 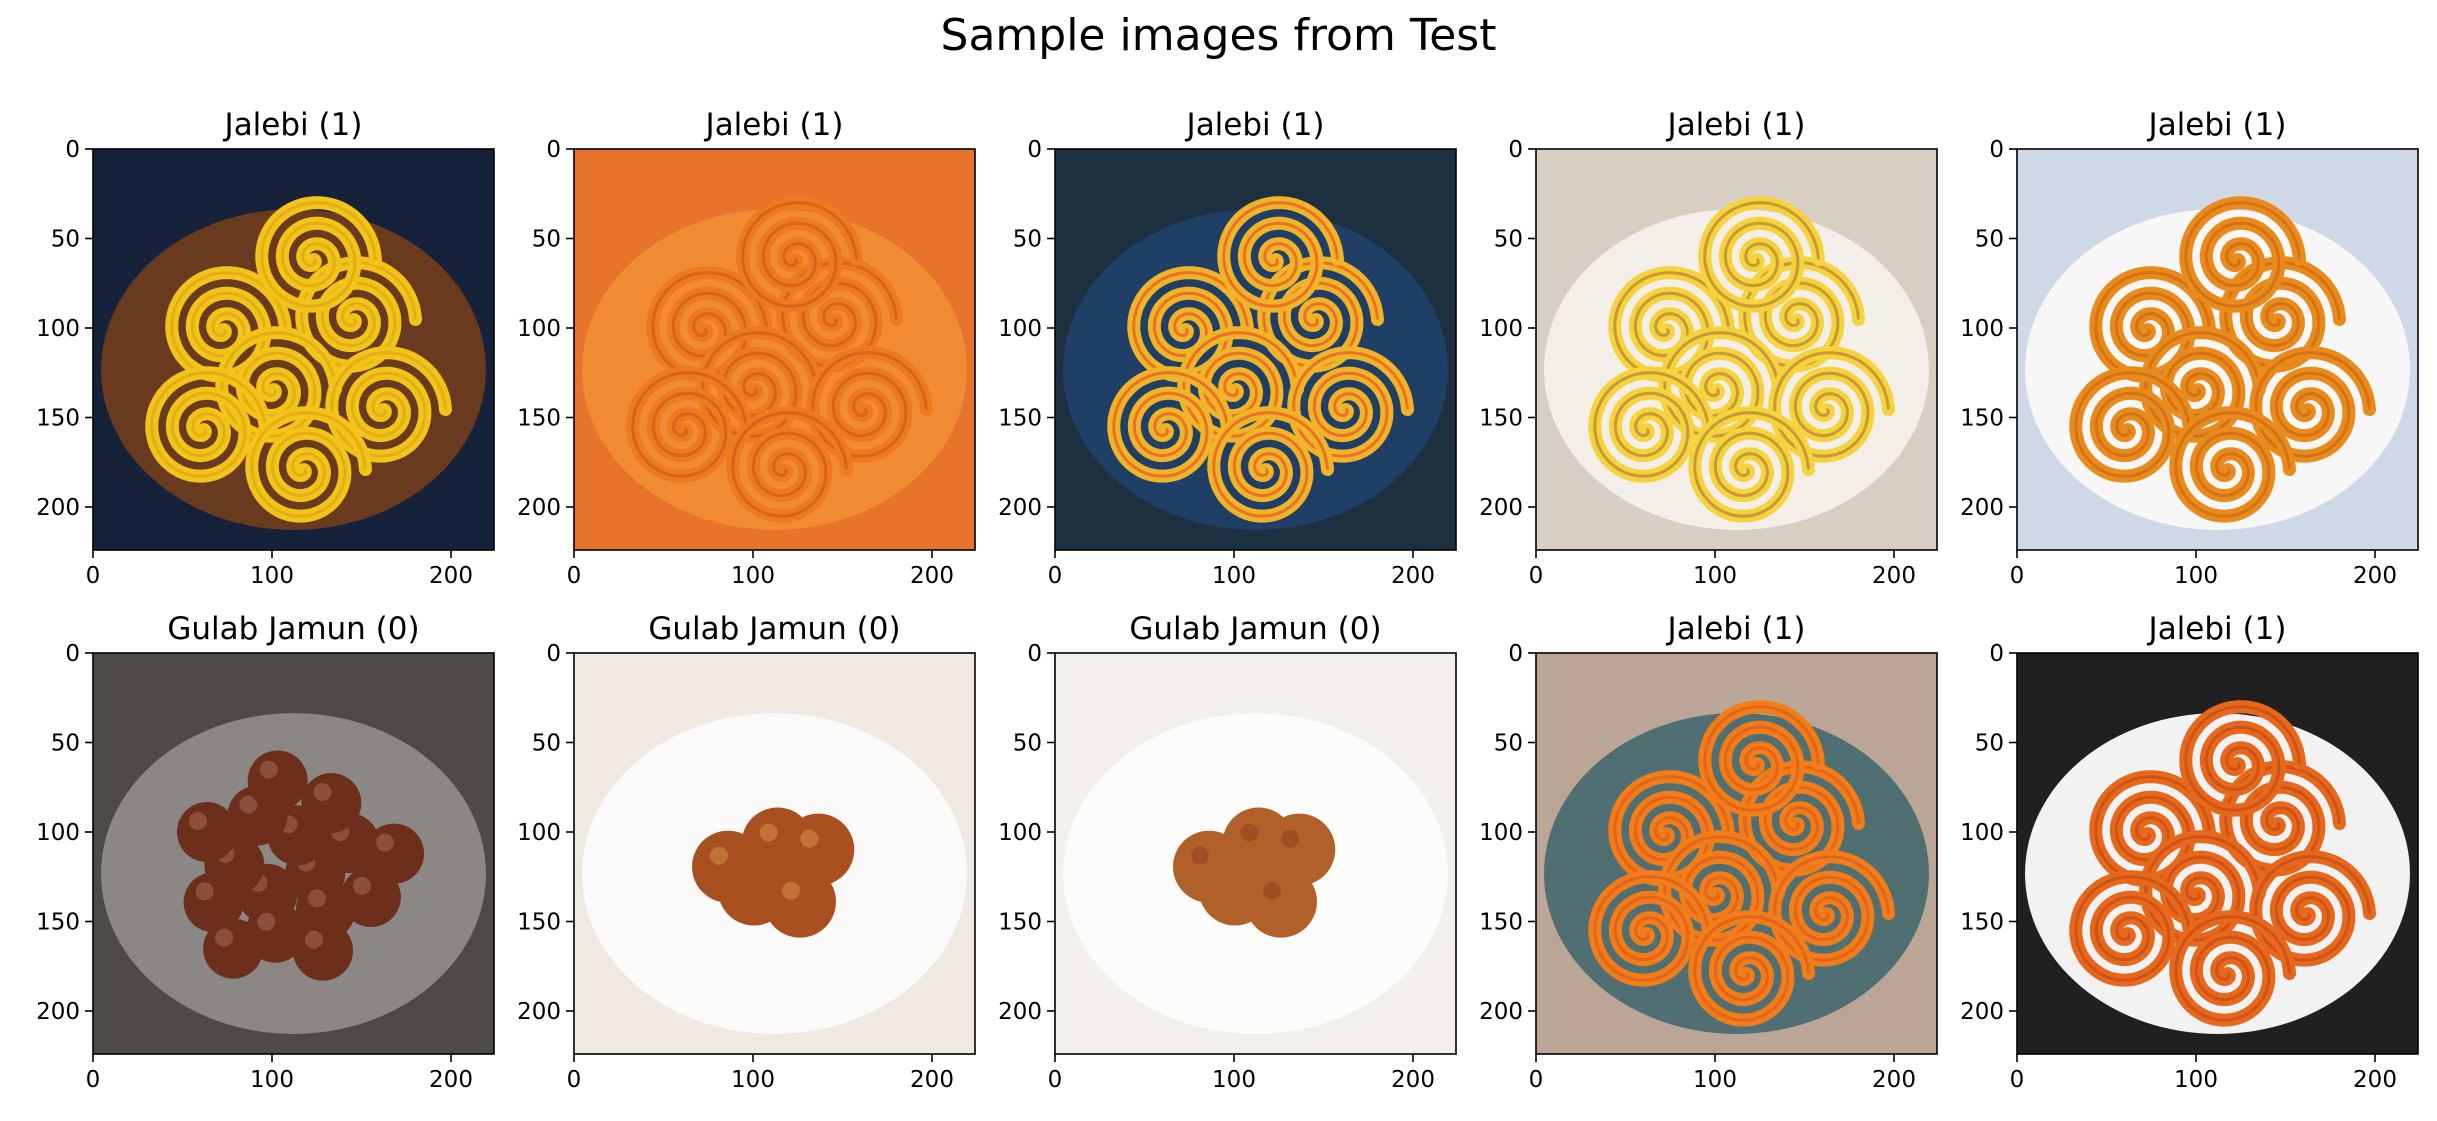 I want to click on panel-title: Gulab Jamun (0), so click(x=1255, y=629).